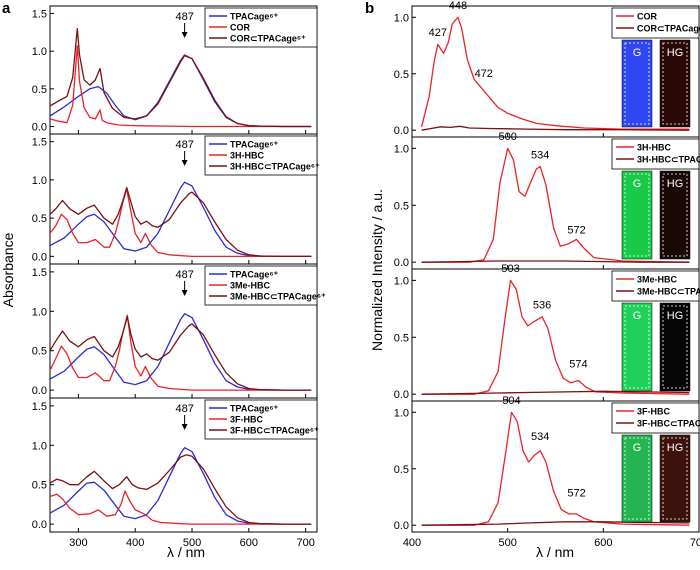  I want to click on legend-label: COR⊂TPACage⁶⁺, so click(668, 29).